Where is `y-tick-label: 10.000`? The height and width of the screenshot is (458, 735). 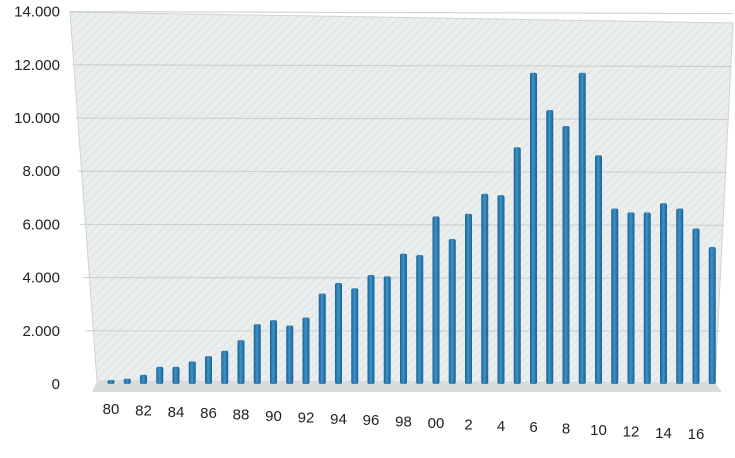 y-tick-label: 10.000 is located at coordinates (37, 118).